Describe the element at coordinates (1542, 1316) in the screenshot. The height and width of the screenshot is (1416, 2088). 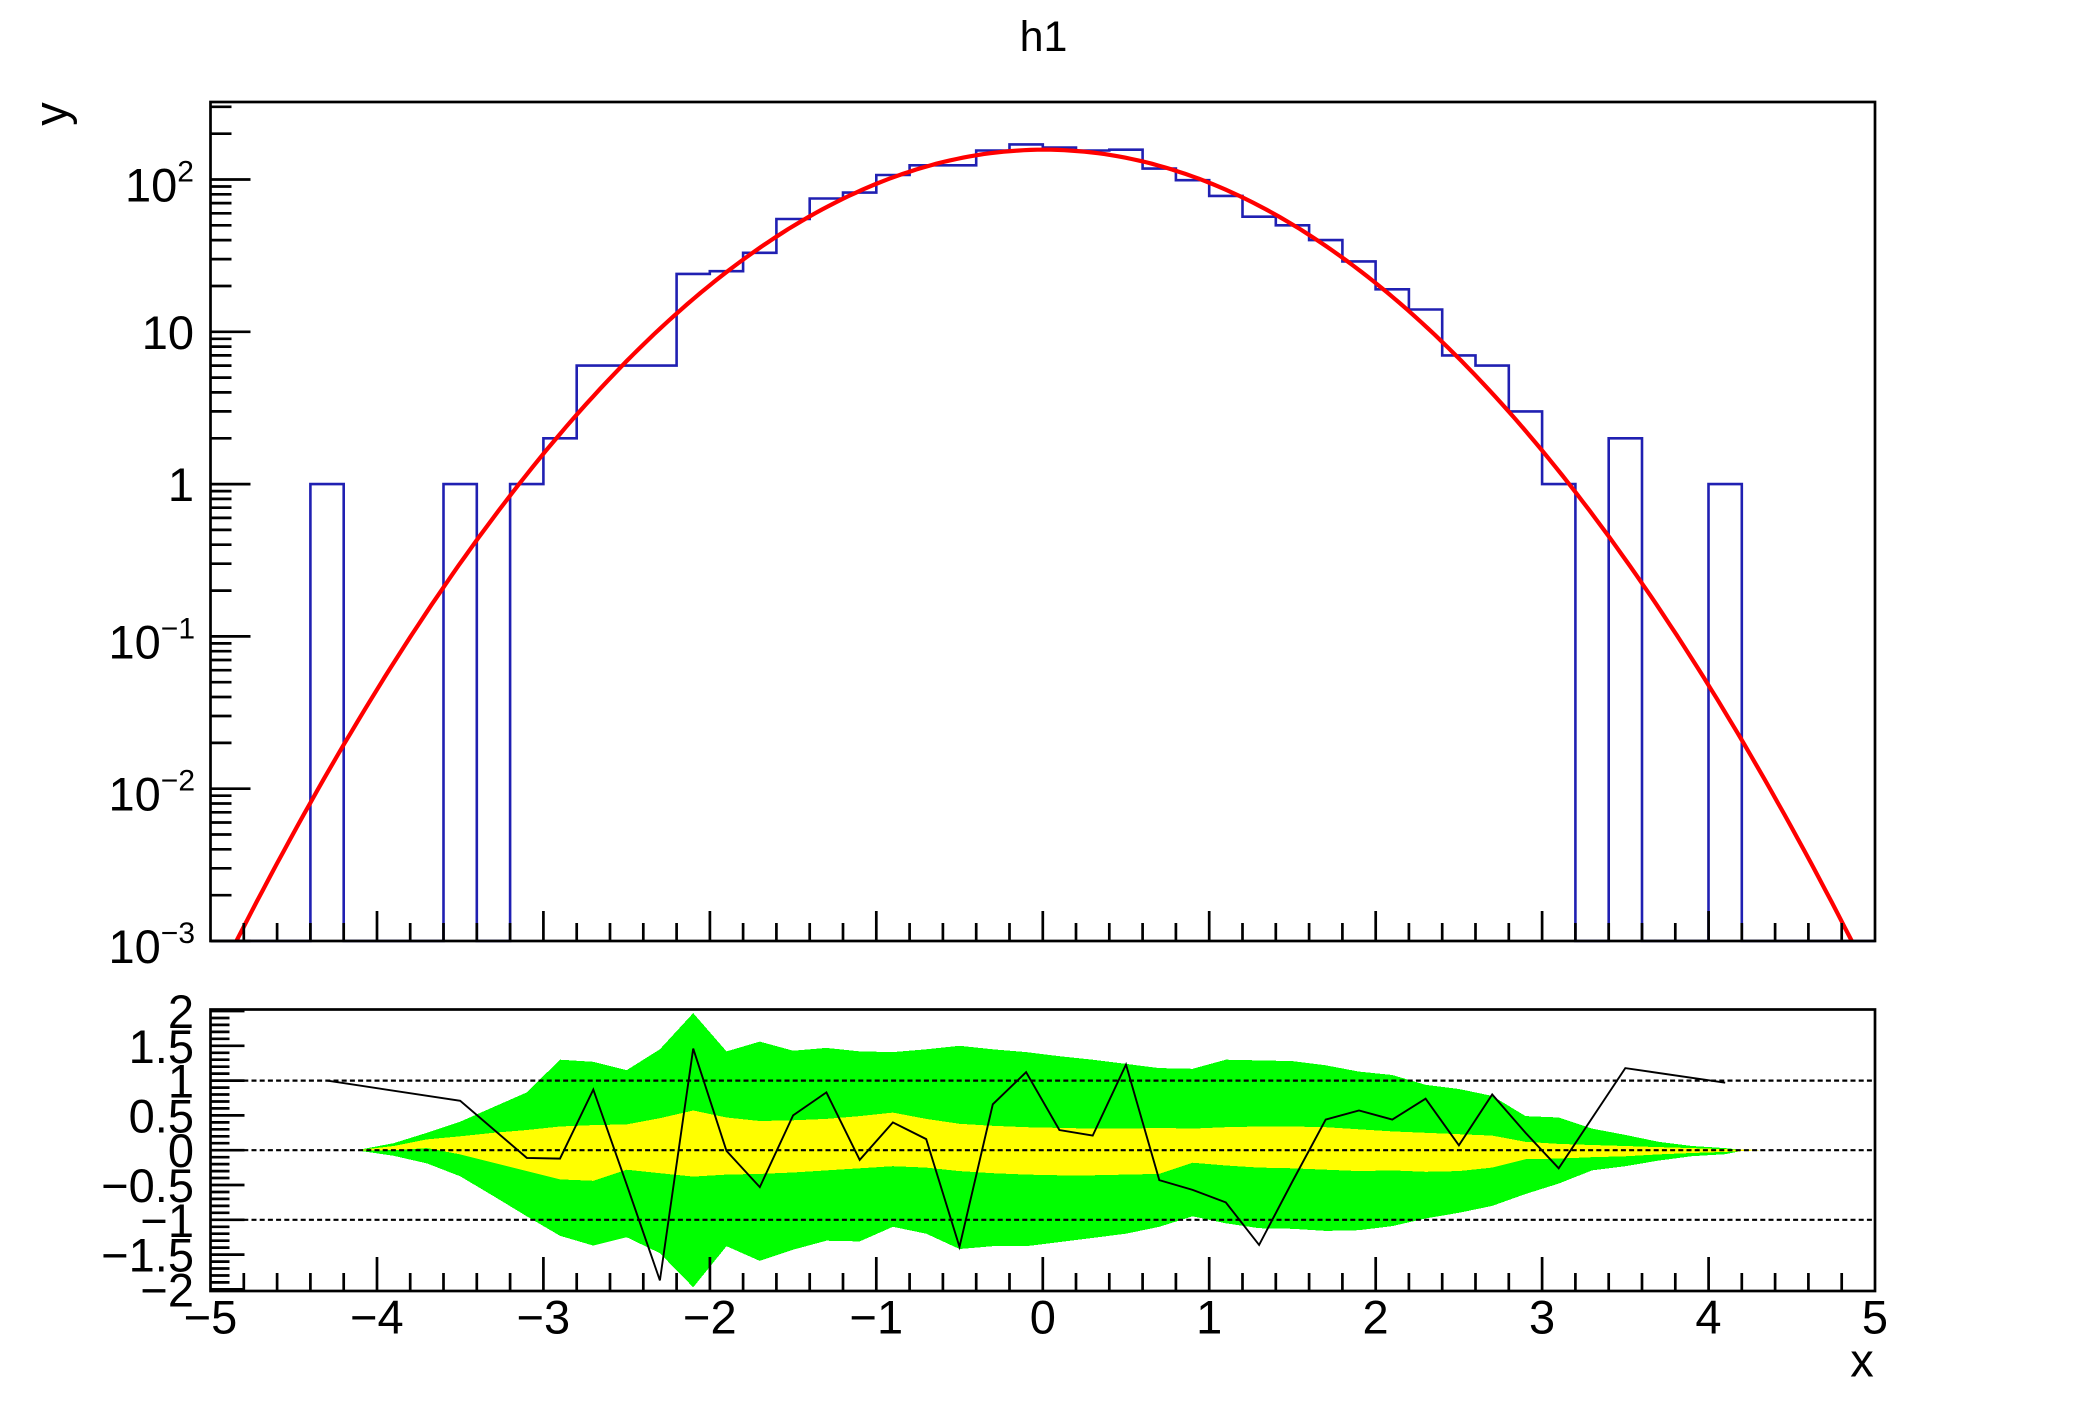
I see `svg-text: 3` at that location.